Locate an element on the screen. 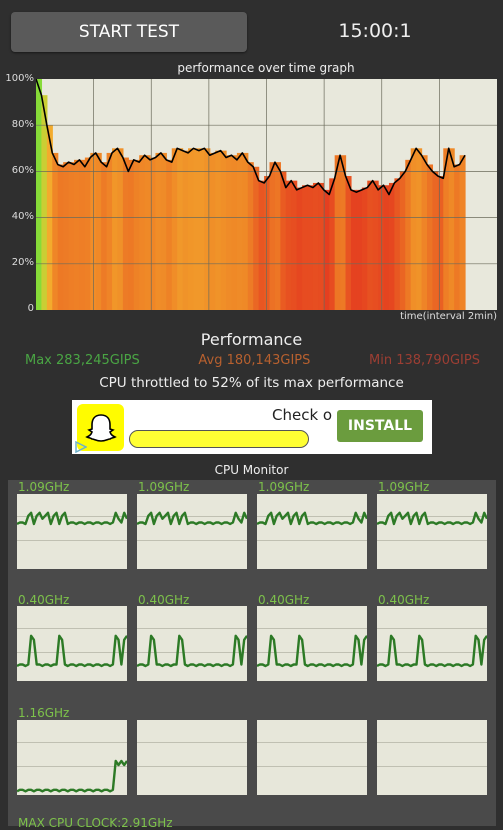 This screenshot has width=503, height=830. cpu-monitor-title: CPU Monitor is located at coordinates (251, 470).